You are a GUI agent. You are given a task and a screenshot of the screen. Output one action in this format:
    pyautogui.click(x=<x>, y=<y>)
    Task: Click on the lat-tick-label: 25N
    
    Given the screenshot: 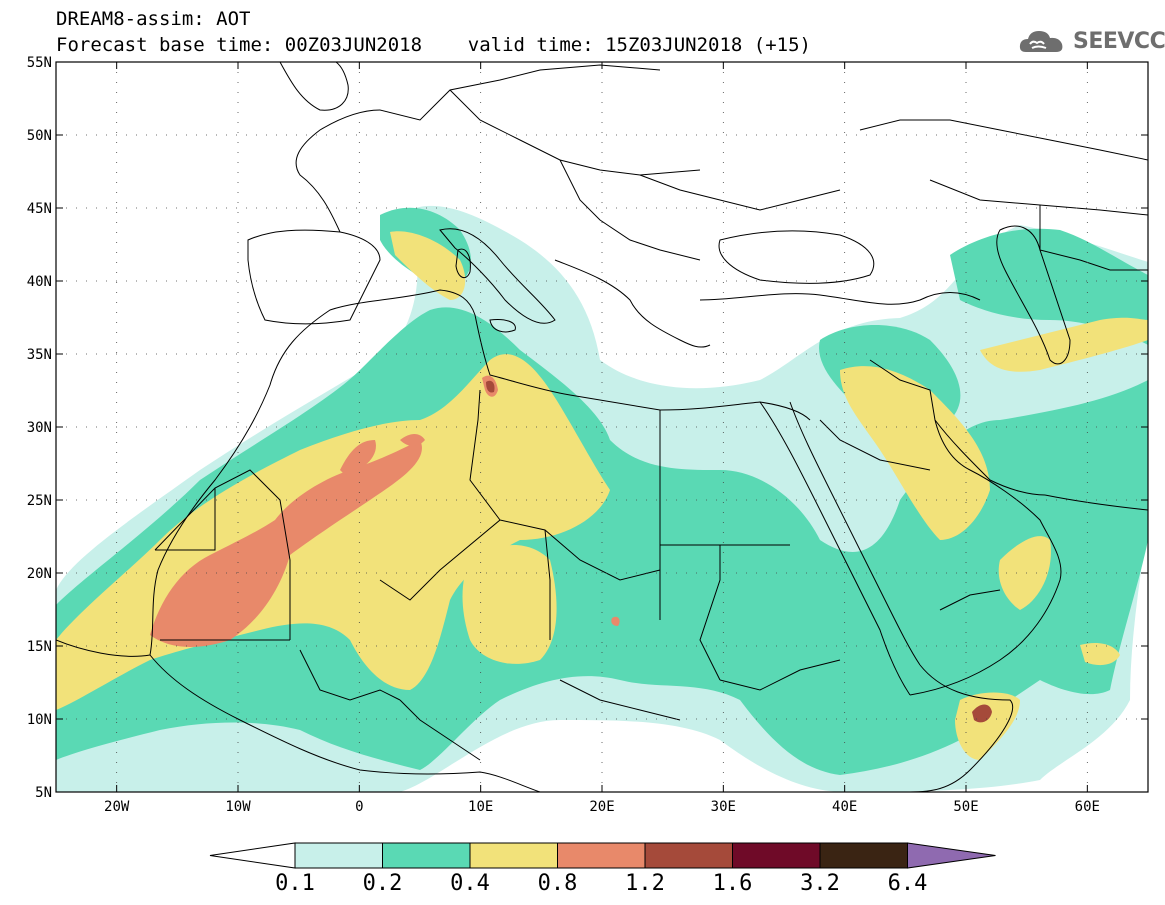 What is the action you would take?
    pyautogui.click(x=39, y=501)
    